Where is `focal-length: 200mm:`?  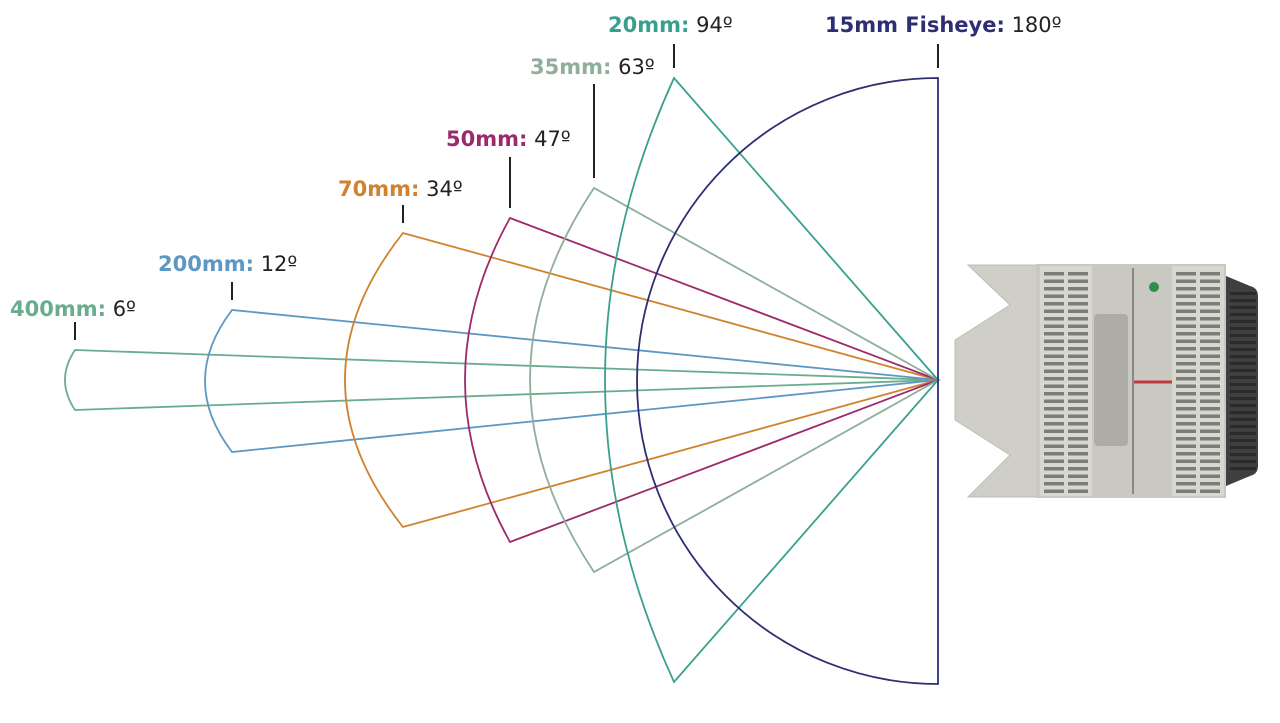 focal-length: 200mm: is located at coordinates (206, 264).